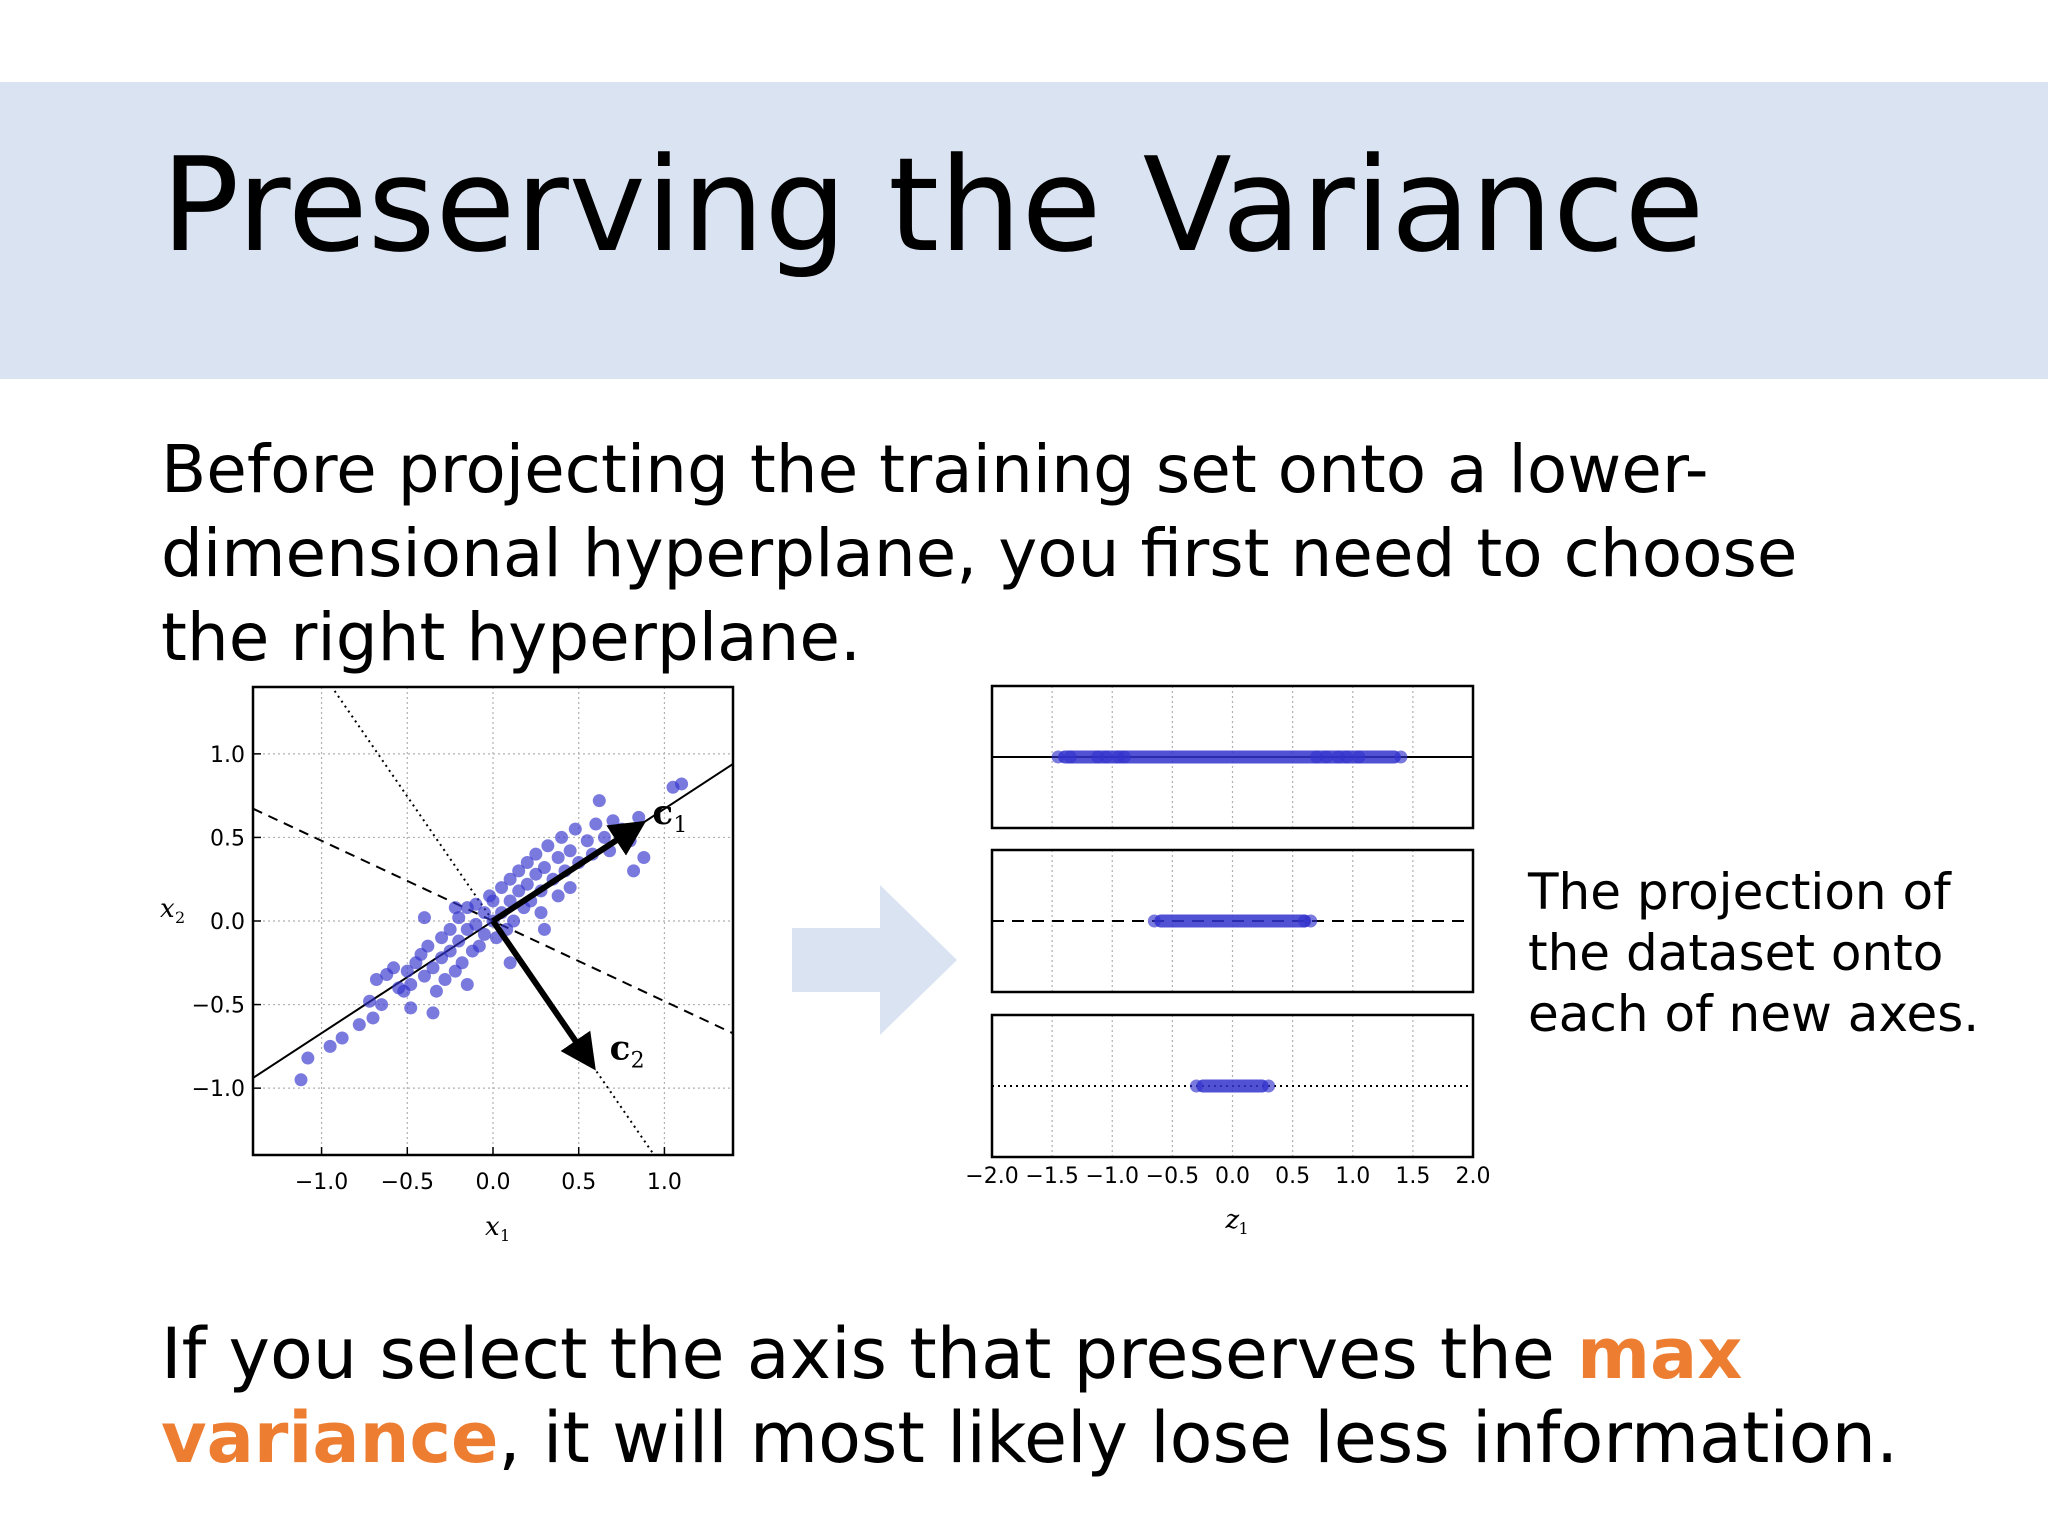 The image size is (2048, 1536). Describe the element at coordinates (227, 838) in the screenshot. I see `y-tick-label: 0.5` at that location.